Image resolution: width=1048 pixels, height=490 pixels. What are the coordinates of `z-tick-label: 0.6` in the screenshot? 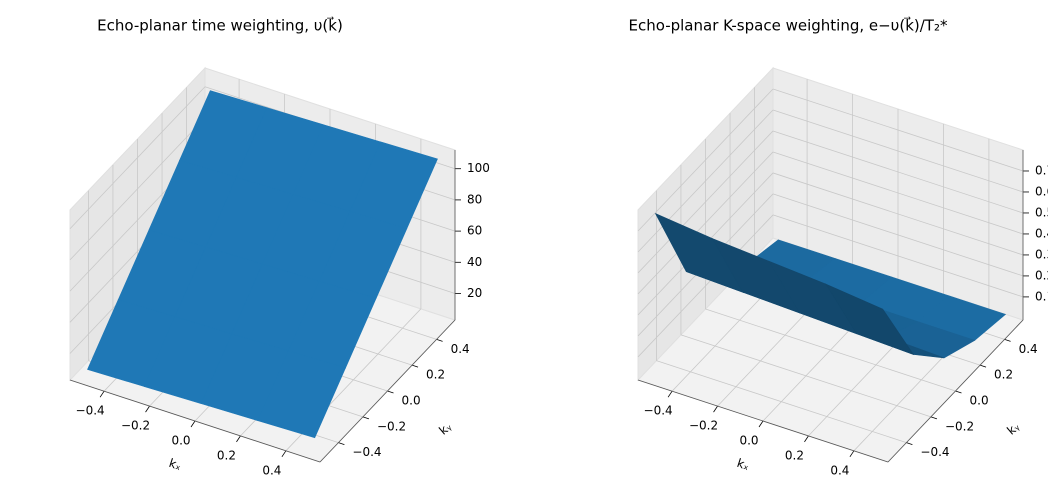 It's located at (1041, 191).